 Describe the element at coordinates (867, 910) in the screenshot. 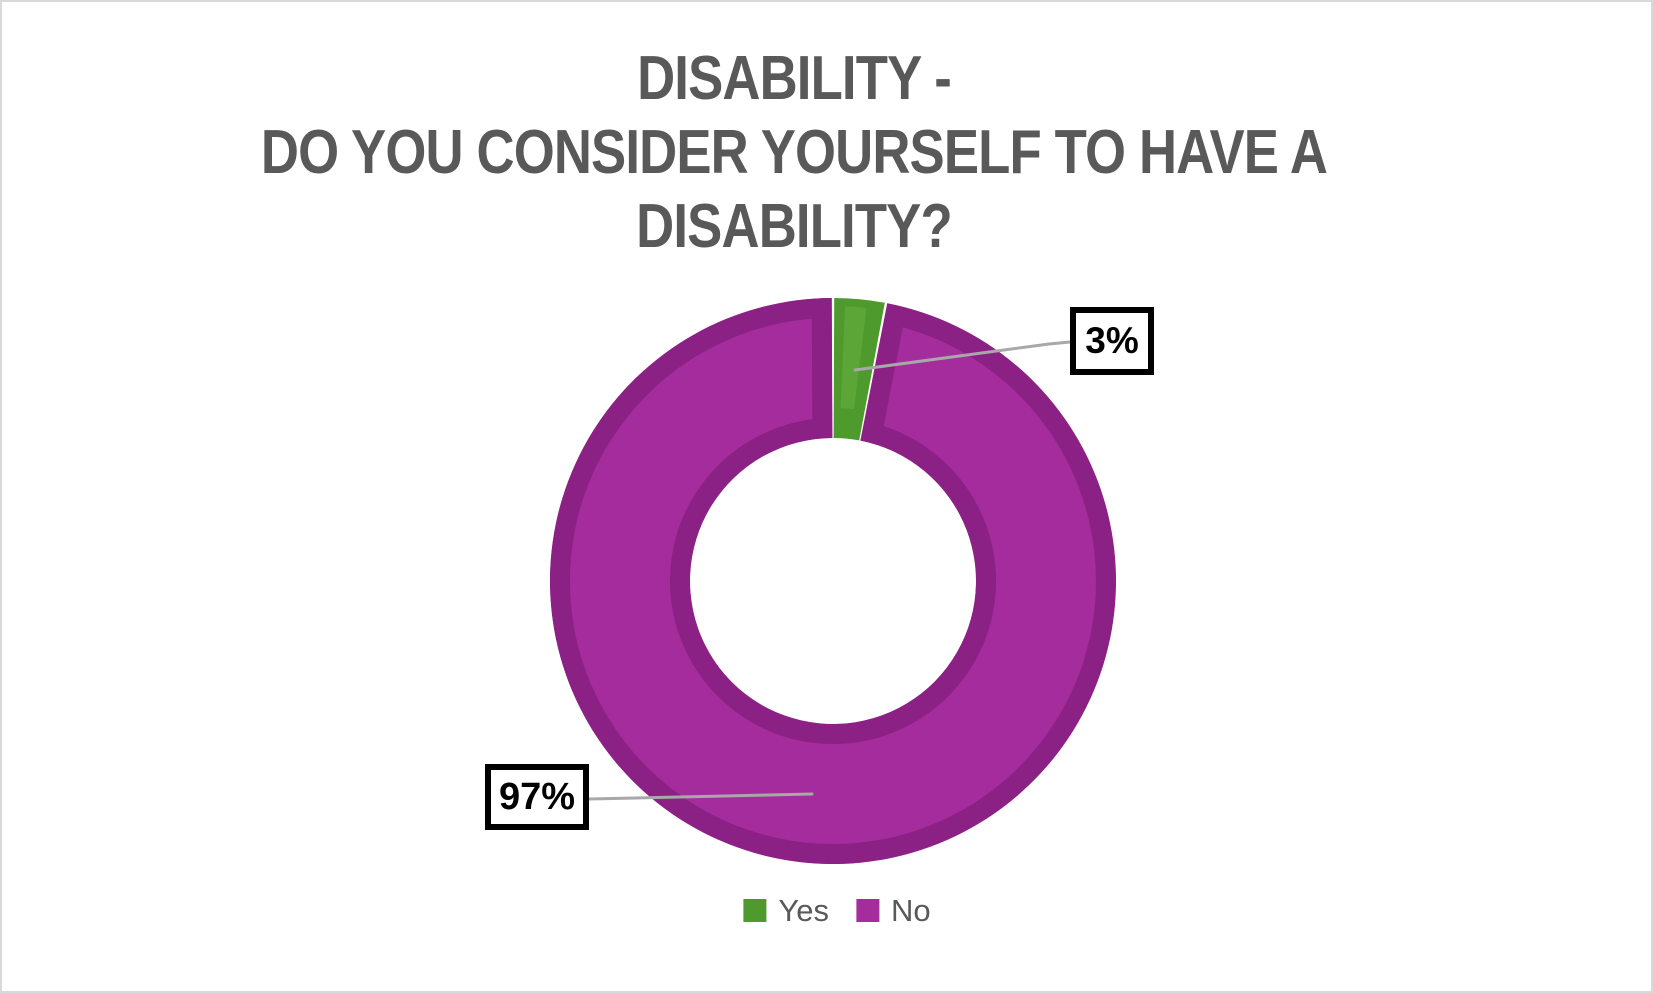

I see `legend-swatch-no-icon` at that location.